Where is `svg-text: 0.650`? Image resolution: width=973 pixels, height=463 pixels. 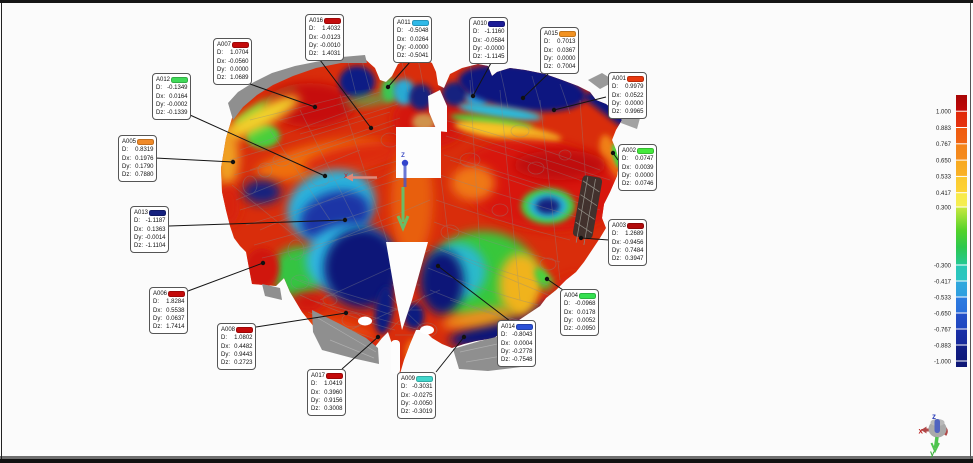 svg-text: 0.650 is located at coordinates (944, 161).